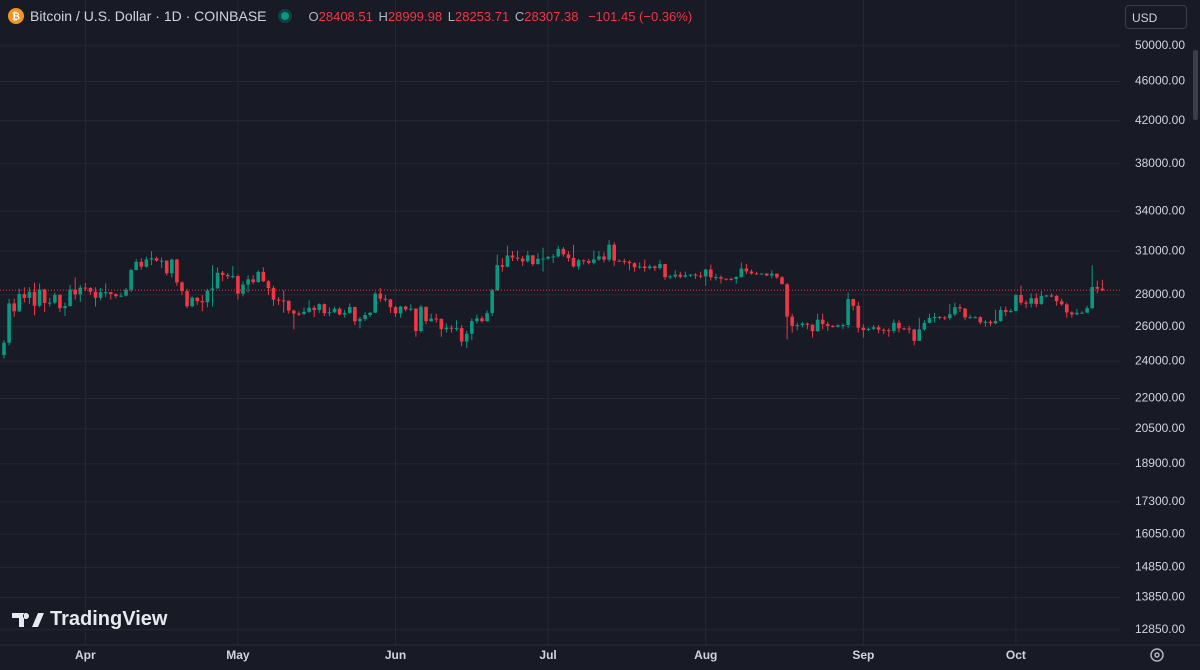  Describe the element at coordinates (1160, 597) in the screenshot. I see `y-tick-label: 13850.00` at that location.